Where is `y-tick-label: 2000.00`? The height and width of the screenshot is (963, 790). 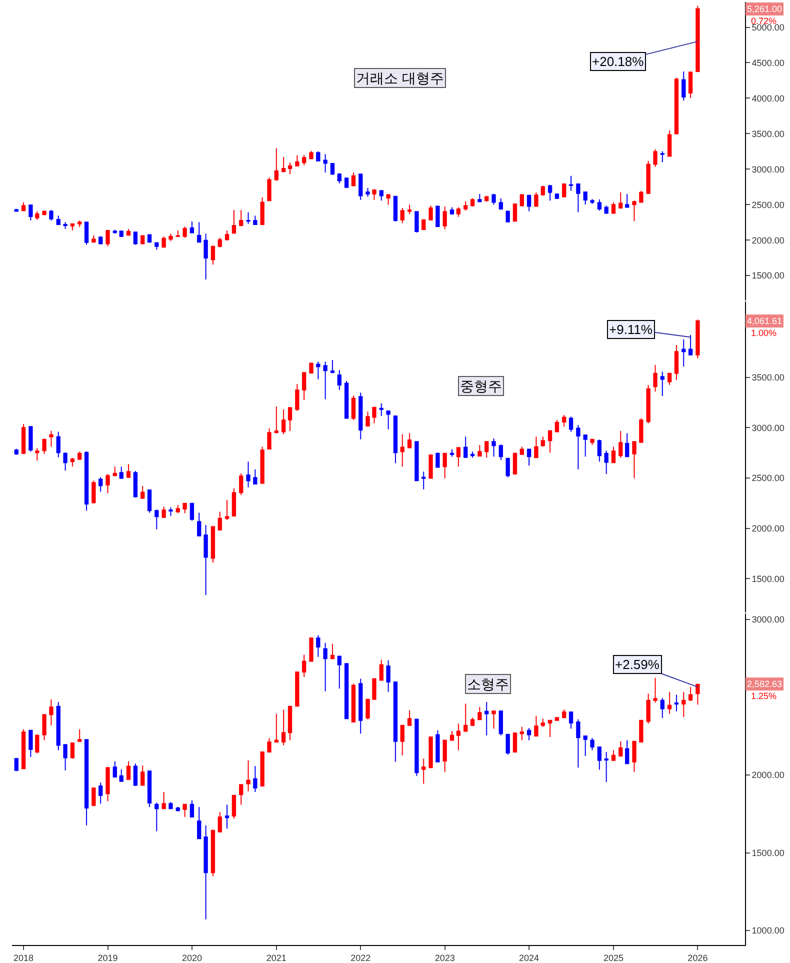
y-tick-label: 2000.00 is located at coordinates (768, 528).